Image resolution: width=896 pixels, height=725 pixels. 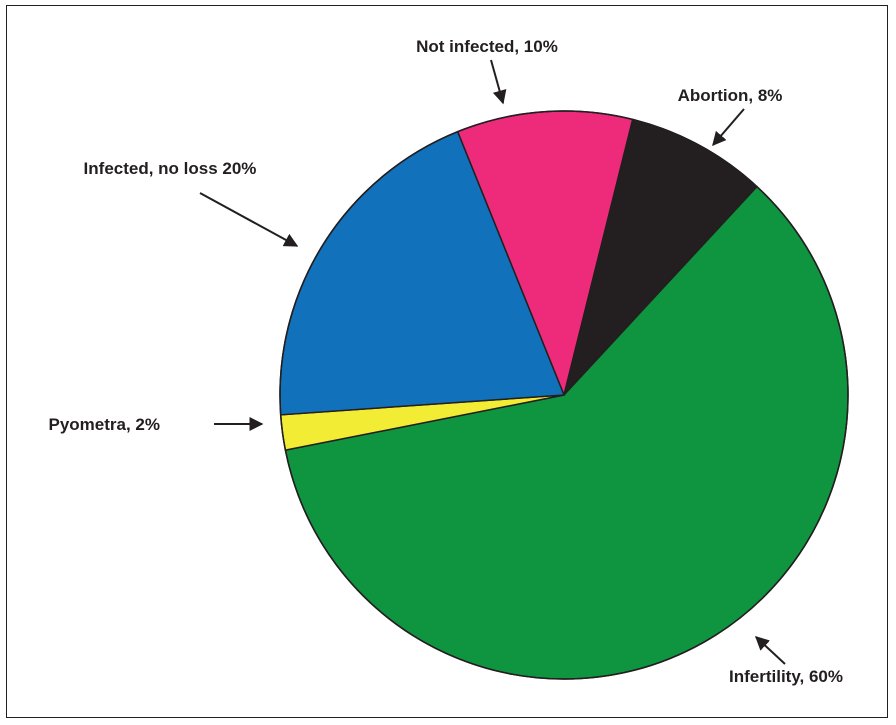 What do you see at coordinates (786, 676) in the screenshot?
I see `slice-label-infertility: Infertility, 60%` at bounding box center [786, 676].